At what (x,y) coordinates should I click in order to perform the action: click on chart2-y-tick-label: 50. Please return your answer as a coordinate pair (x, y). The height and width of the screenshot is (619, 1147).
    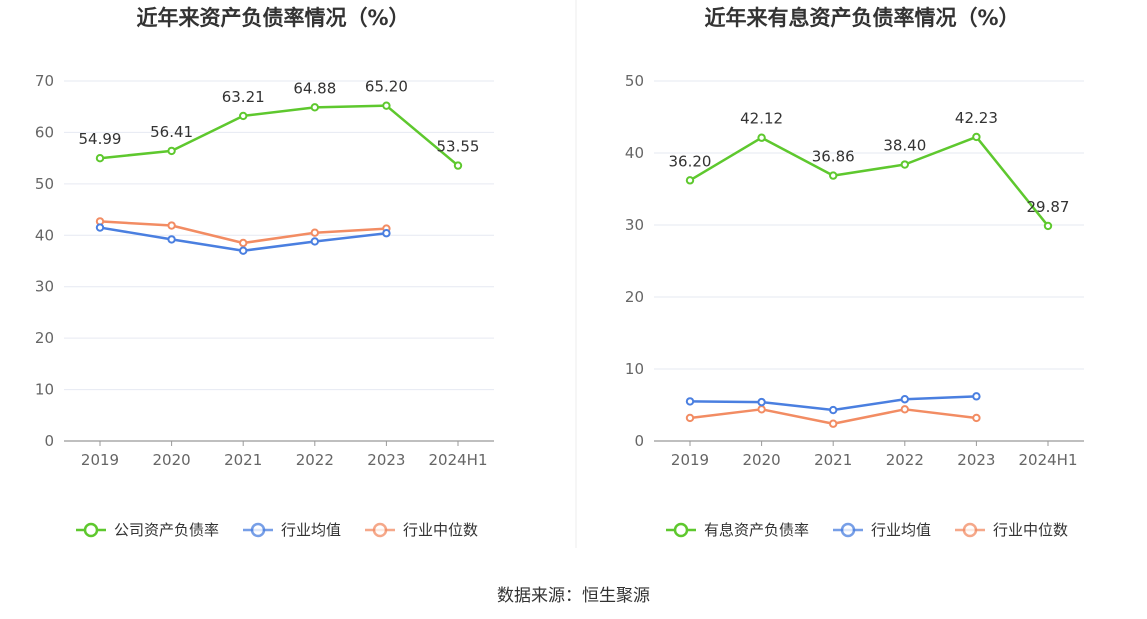
    Looking at the image, I should click on (634, 81).